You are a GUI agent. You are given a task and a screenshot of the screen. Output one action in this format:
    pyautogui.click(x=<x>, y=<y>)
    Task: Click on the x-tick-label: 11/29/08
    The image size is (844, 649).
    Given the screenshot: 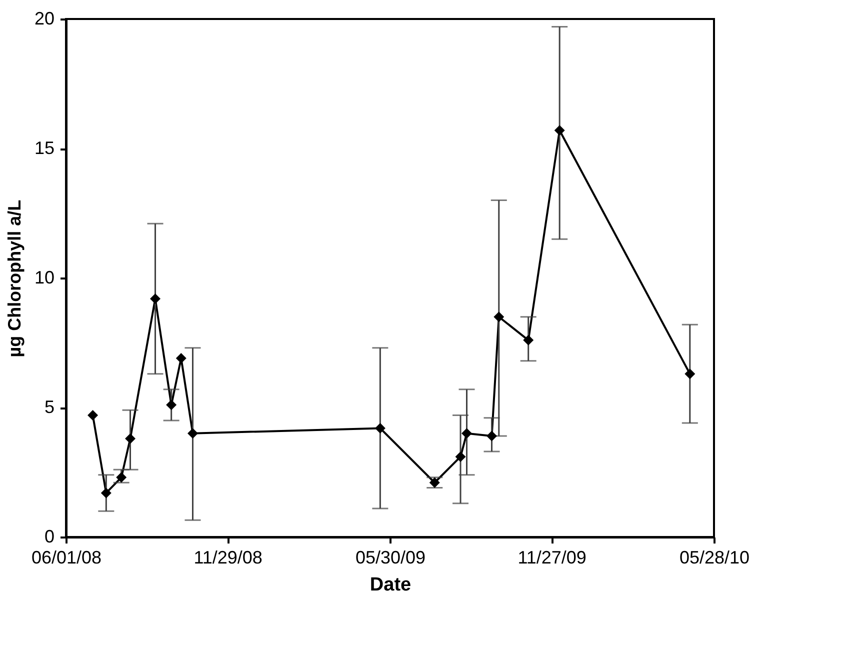 What is the action you would take?
    pyautogui.click(x=228, y=558)
    